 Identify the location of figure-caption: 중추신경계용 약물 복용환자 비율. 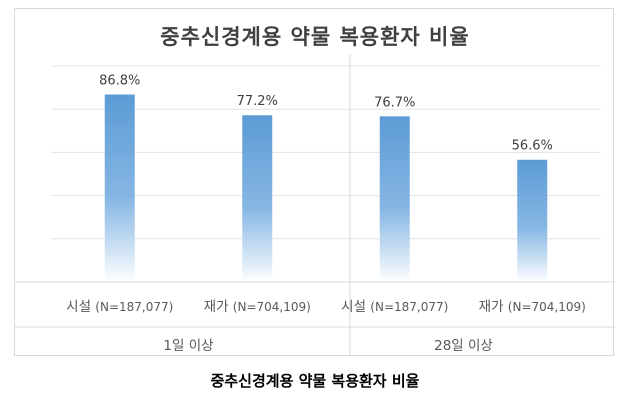
(315, 381).